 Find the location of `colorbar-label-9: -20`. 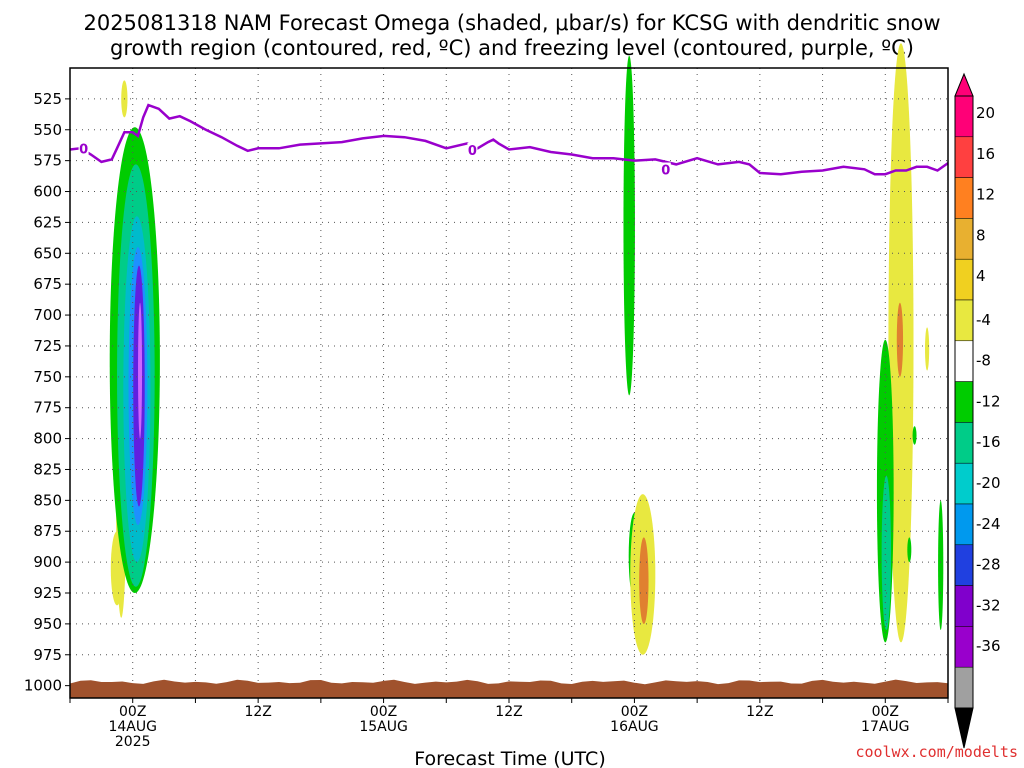

colorbar-label-9: -20 is located at coordinates (988, 483).